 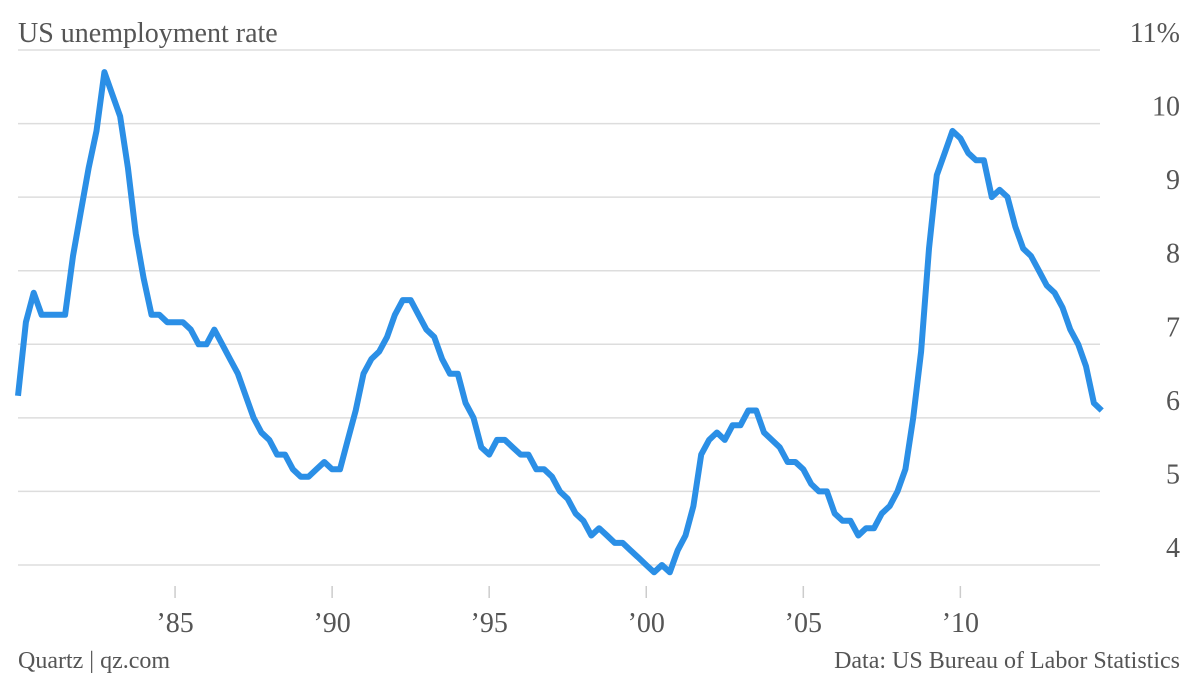 What do you see at coordinates (1155, 33) in the screenshot?
I see `y-tick-label: 11%` at bounding box center [1155, 33].